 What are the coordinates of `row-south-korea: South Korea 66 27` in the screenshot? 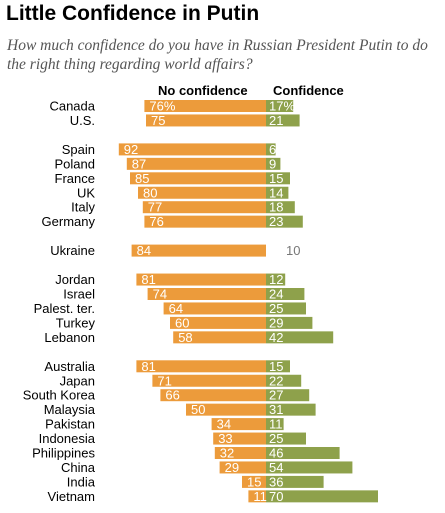 It's located at (166, 395).